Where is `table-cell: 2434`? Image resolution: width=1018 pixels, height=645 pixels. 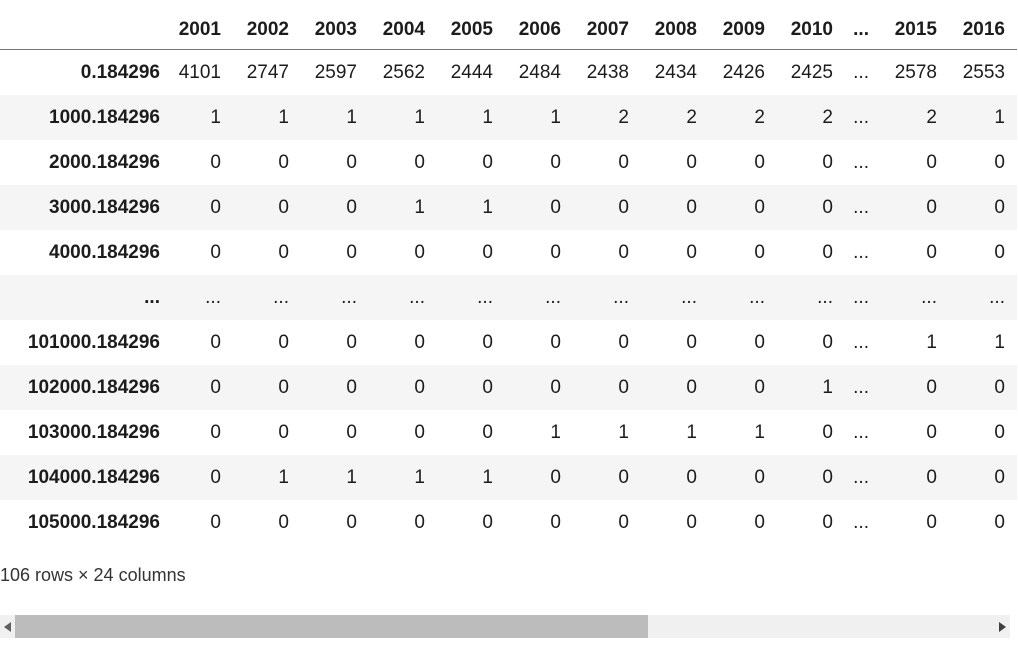 table-cell: 2434 is located at coordinates (675, 72).